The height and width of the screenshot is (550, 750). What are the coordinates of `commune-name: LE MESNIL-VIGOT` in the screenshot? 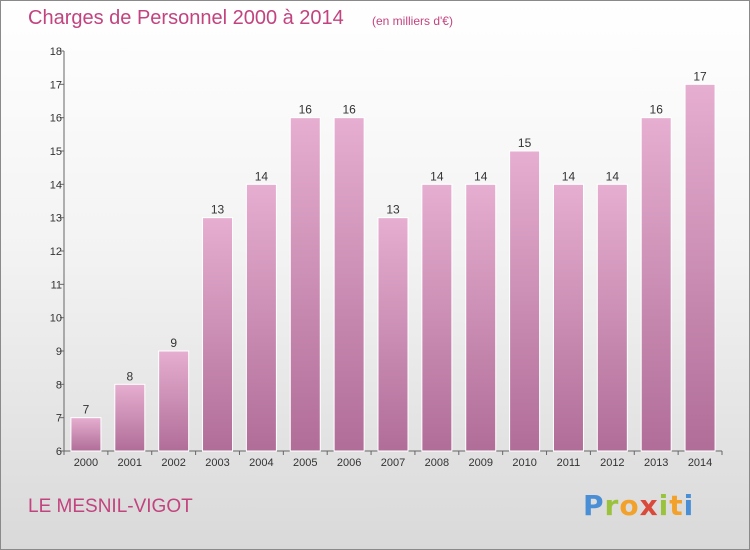 It's located at (110, 506).